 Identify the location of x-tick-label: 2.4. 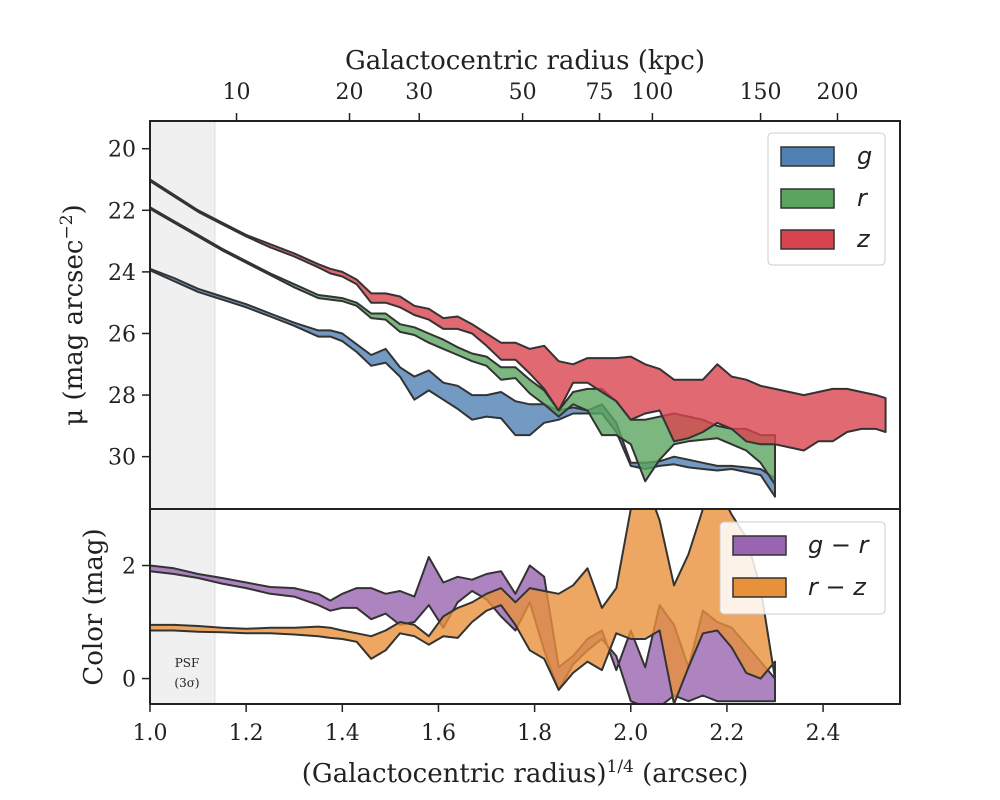
(823, 733).